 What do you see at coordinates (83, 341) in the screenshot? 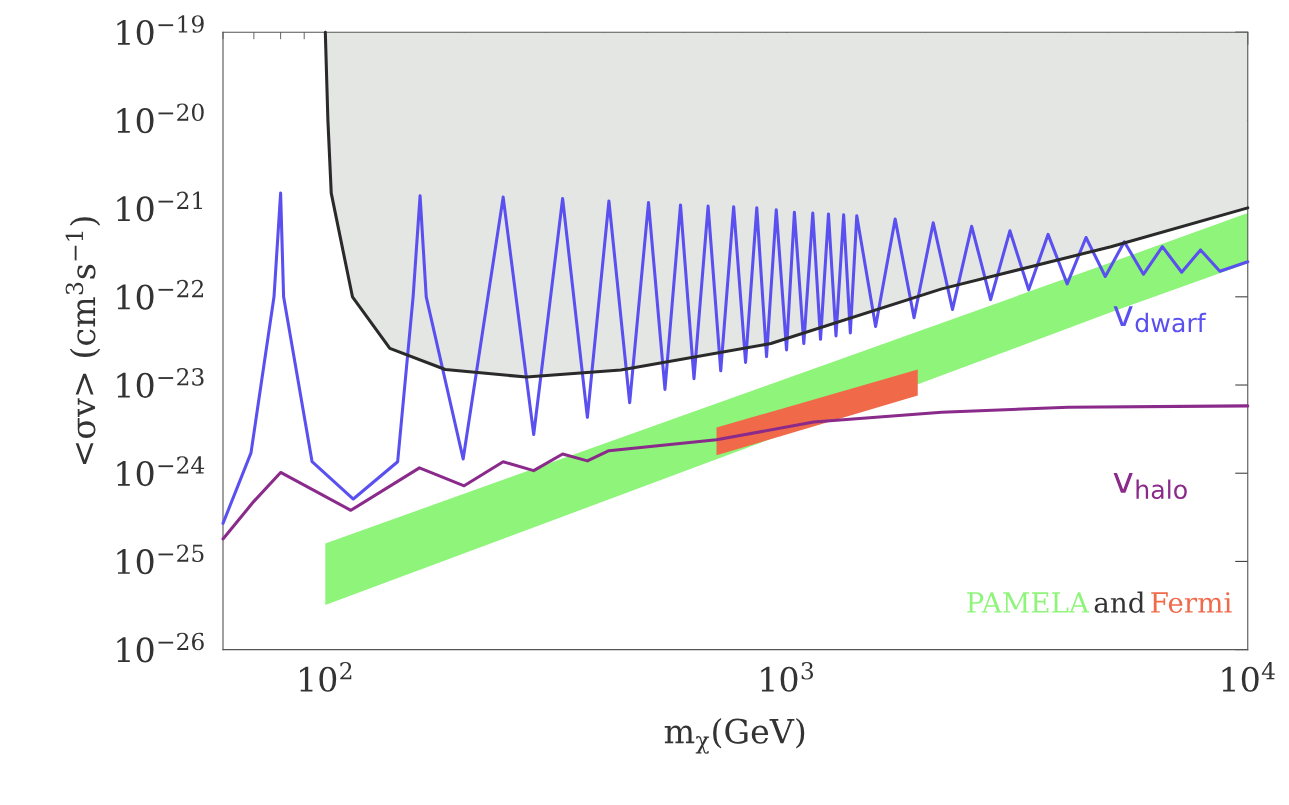
I see `y-axis-title: <σv> (cm$^{3}$s$^{−1}$)` at bounding box center [83, 341].